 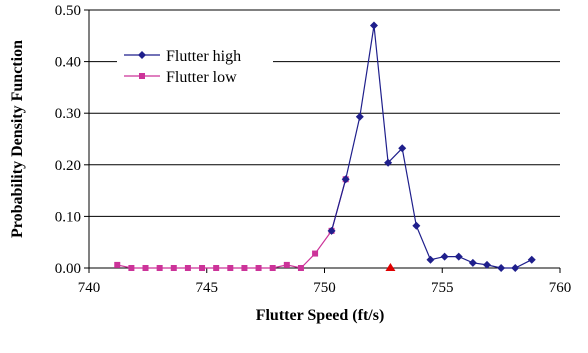 I want to click on x-tick-label: 750, so click(x=324, y=288).